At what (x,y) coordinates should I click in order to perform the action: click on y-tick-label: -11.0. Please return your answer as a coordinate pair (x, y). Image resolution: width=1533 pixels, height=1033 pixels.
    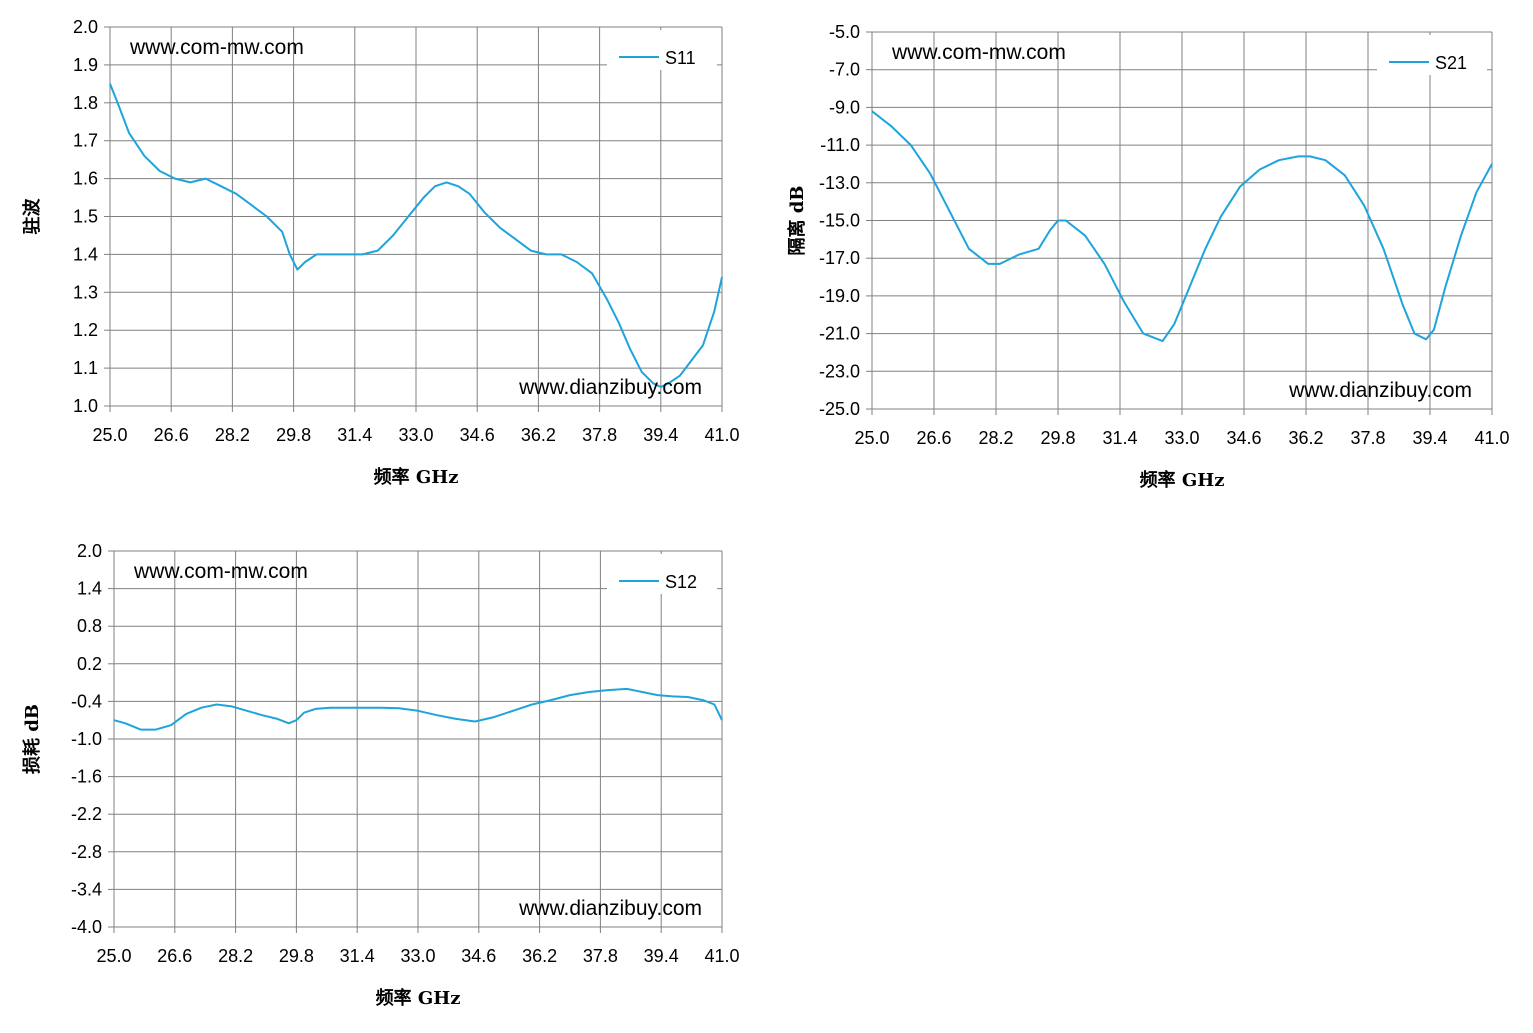
    Looking at the image, I should click on (840, 145).